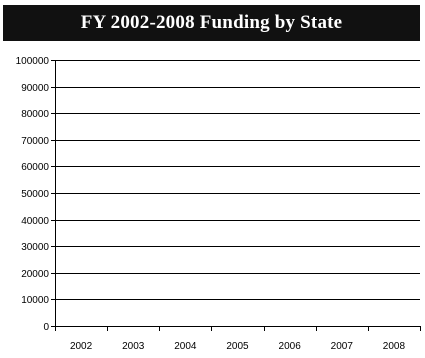 This screenshot has width=425, height=358. What do you see at coordinates (133, 346) in the screenshot?
I see `x-tick-label-2003: 2003` at bounding box center [133, 346].